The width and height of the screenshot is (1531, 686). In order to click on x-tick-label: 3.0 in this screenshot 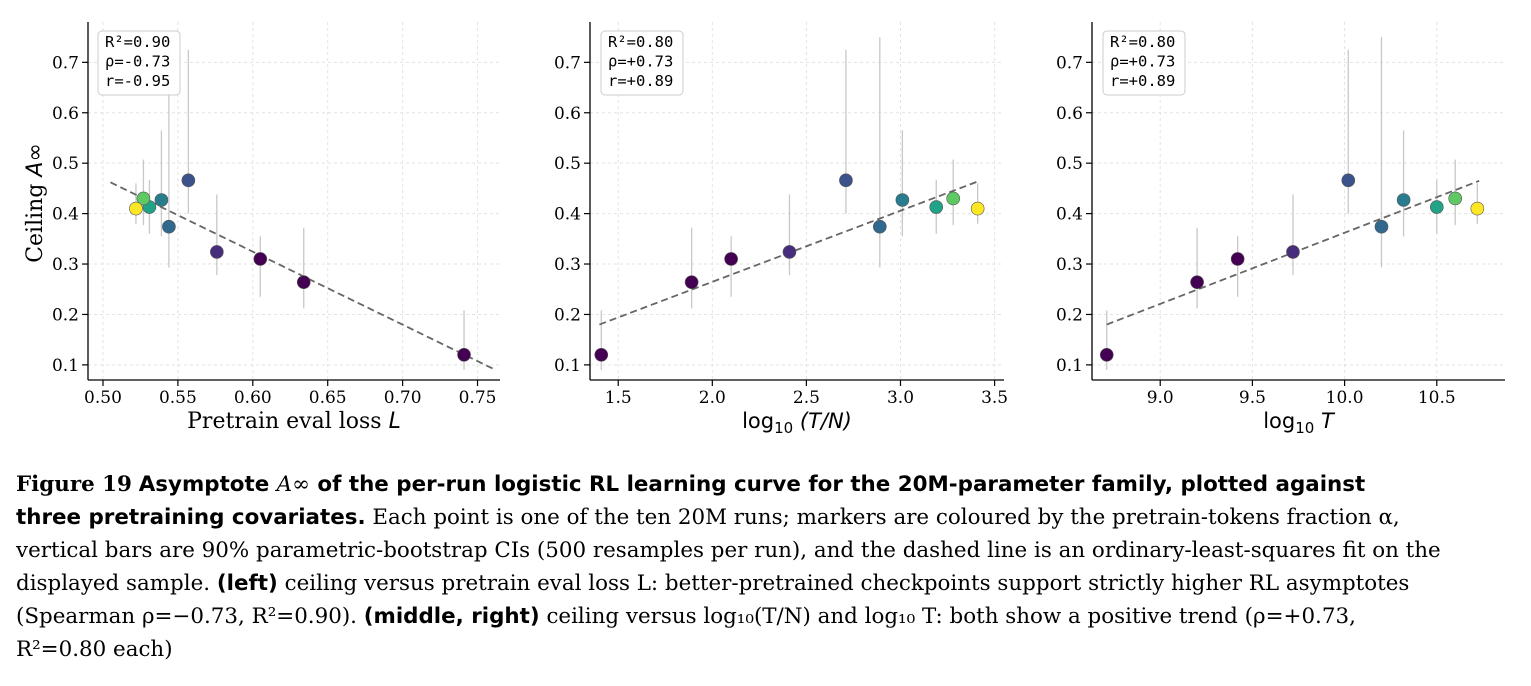, I will do `click(900, 398)`.